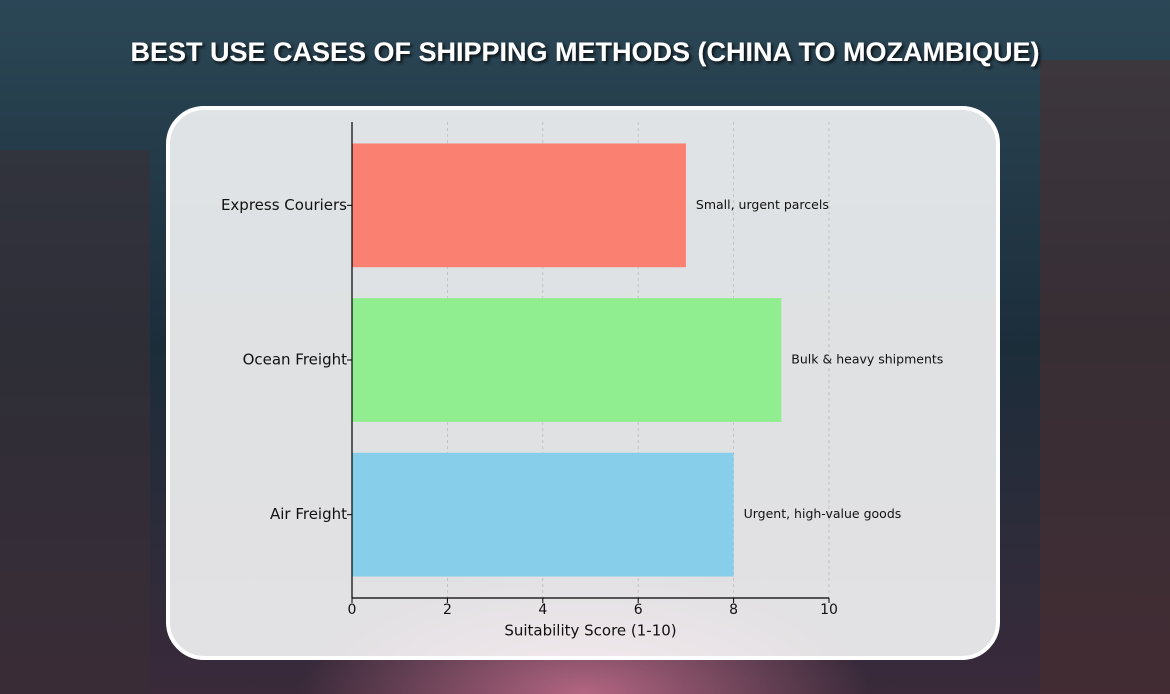 Image resolution: width=1170 pixels, height=694 pixels. I want to click on y-tick-label: Ocean Freight, so click(295, 360).